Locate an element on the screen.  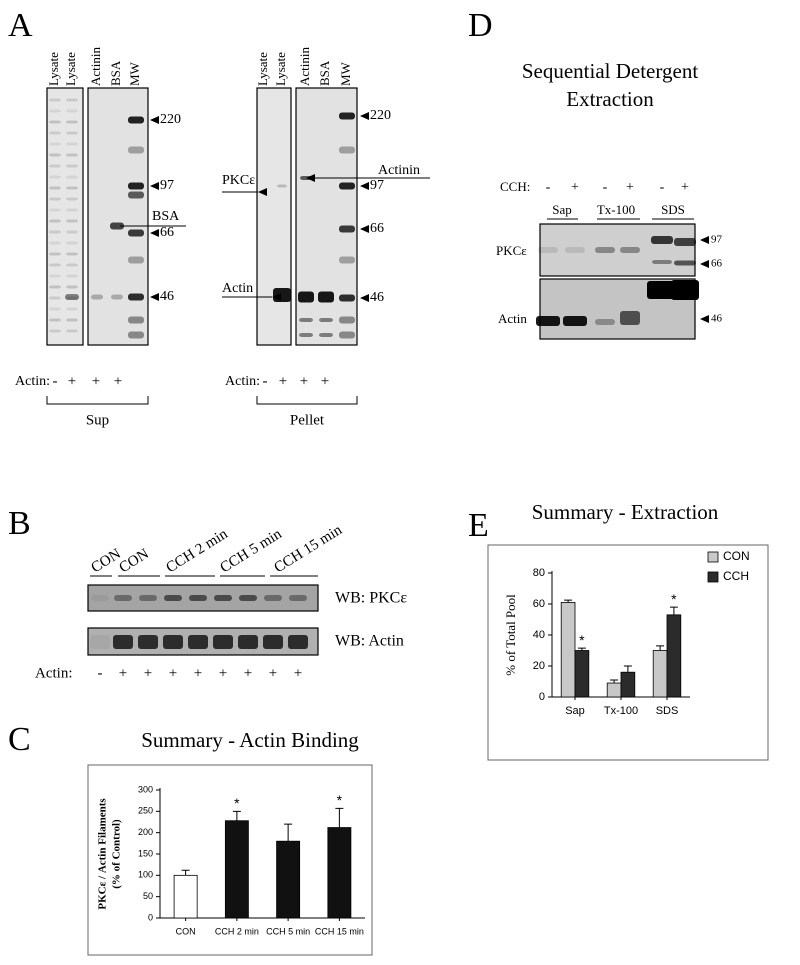
y-tick-label: 40 is located at coordinates (539, 635).